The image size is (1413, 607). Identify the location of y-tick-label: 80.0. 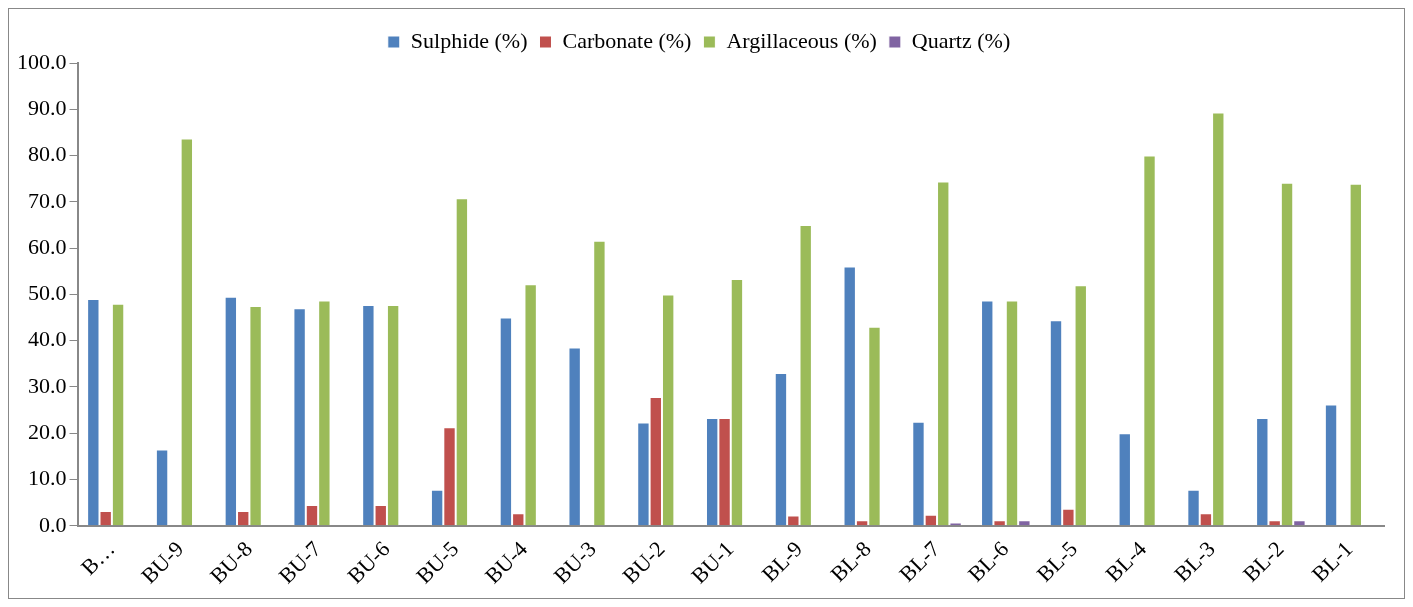
(47, 154).